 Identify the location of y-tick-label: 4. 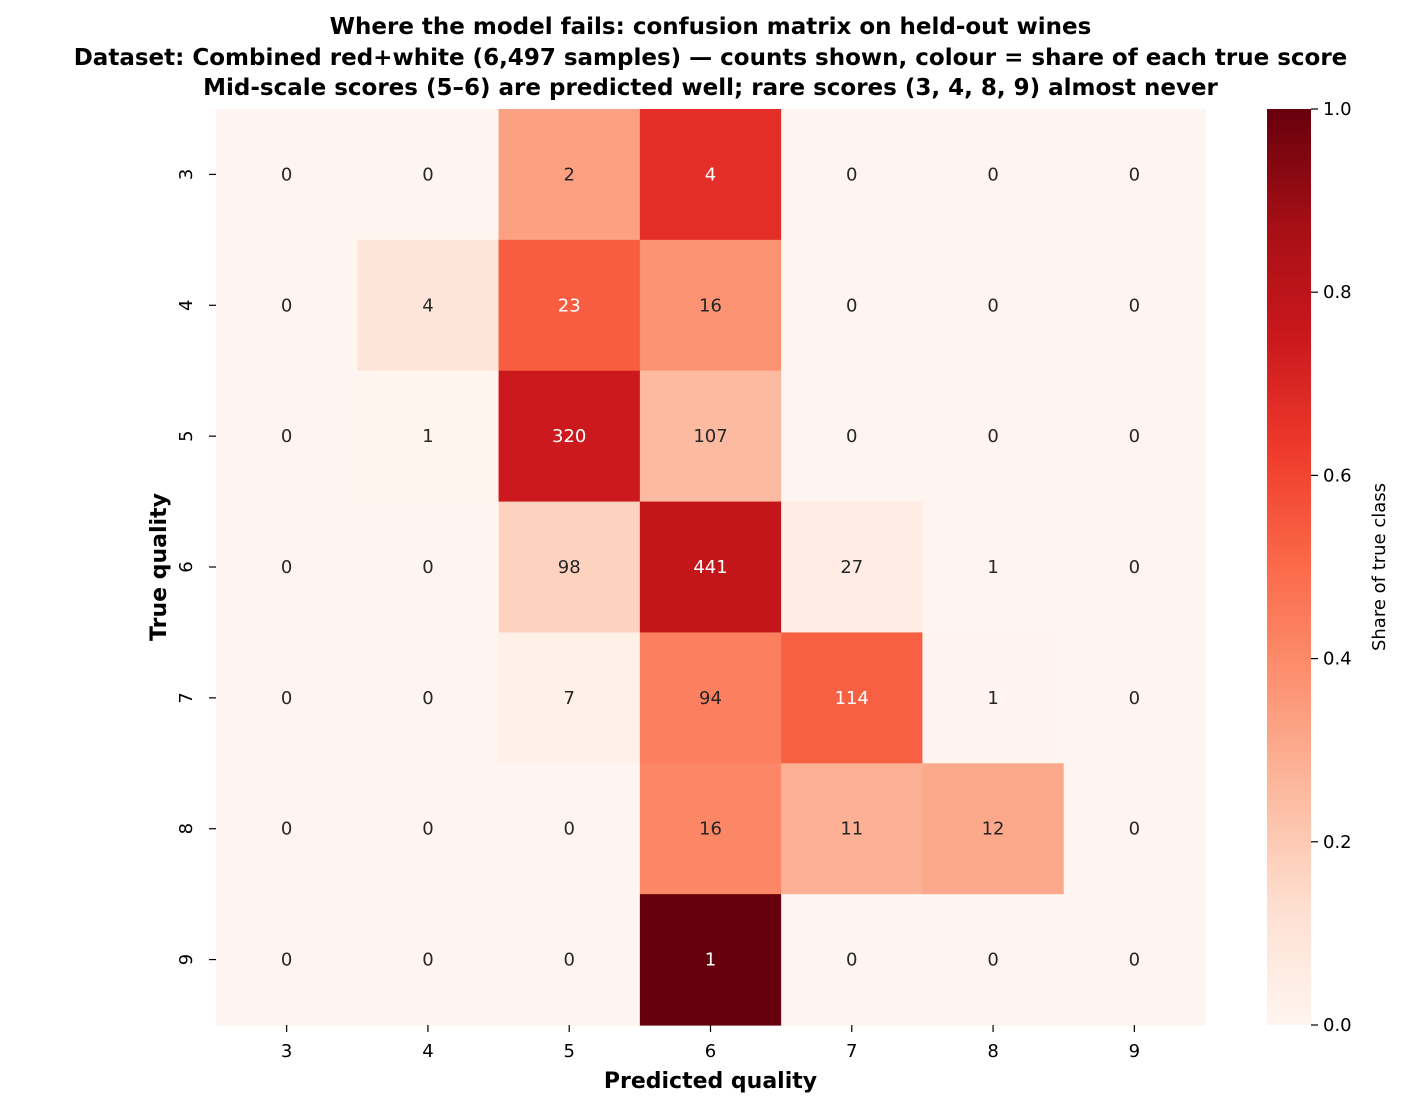
(186, 305).